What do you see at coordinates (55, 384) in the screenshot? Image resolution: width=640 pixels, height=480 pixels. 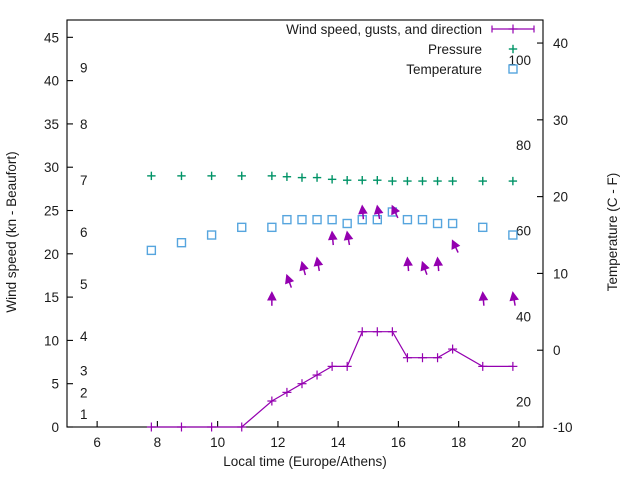 I see `y-tick-label: 5` at bounding box center [55, 384].